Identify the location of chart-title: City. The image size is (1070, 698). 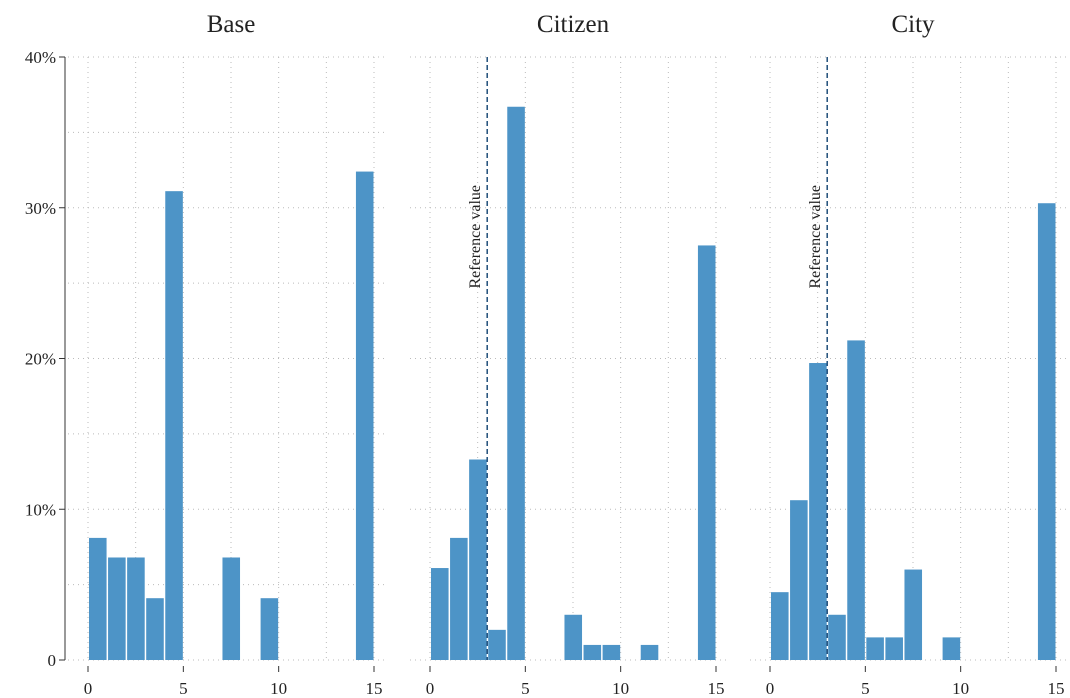
(913, 24).